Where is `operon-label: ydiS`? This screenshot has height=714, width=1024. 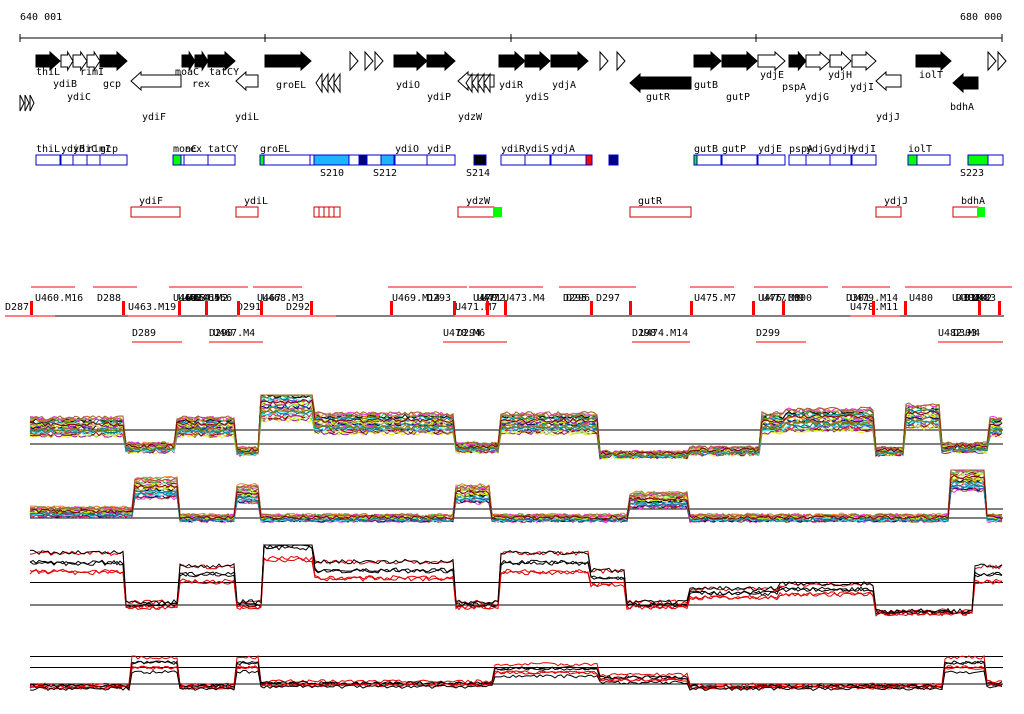 operon-label: ydiS is located at coordinates (537, 149).